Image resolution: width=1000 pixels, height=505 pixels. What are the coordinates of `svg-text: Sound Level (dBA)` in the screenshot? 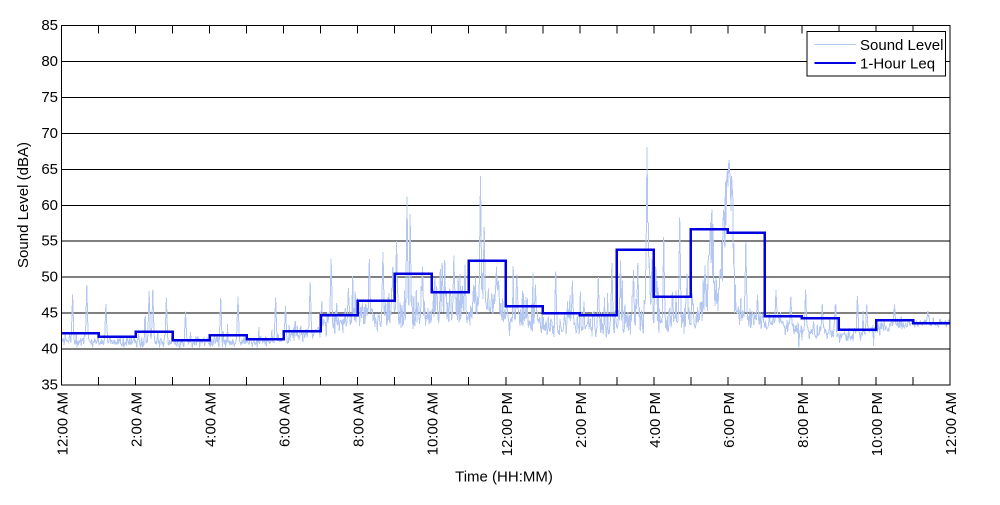 It's located at (23, 205).